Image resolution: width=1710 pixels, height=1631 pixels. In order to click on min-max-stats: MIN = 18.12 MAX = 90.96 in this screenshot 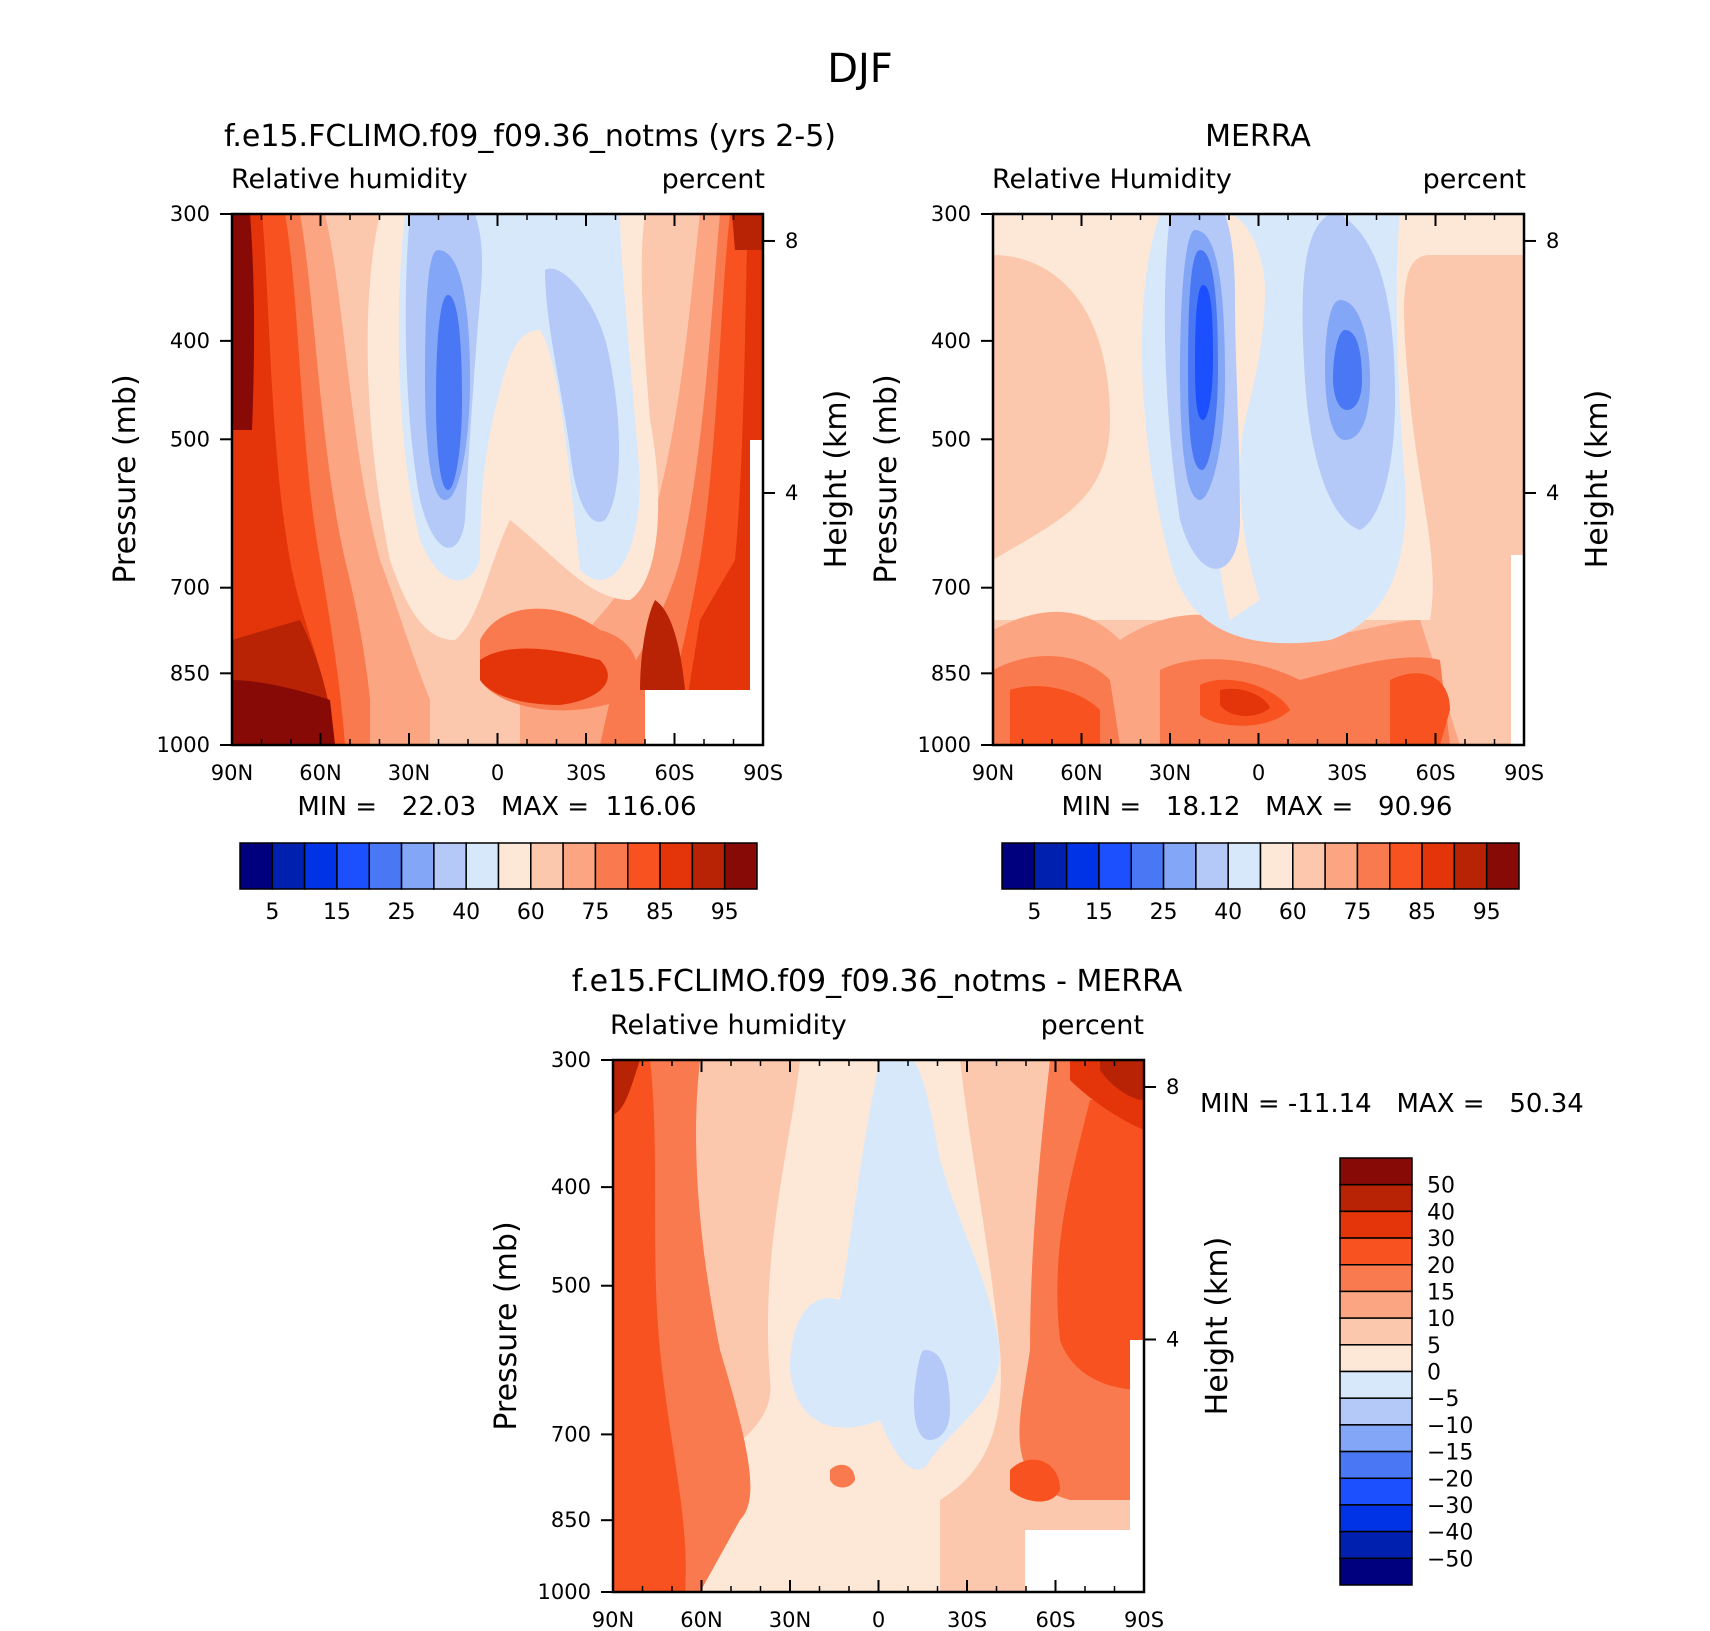, I will do `click(1257, 807)`.